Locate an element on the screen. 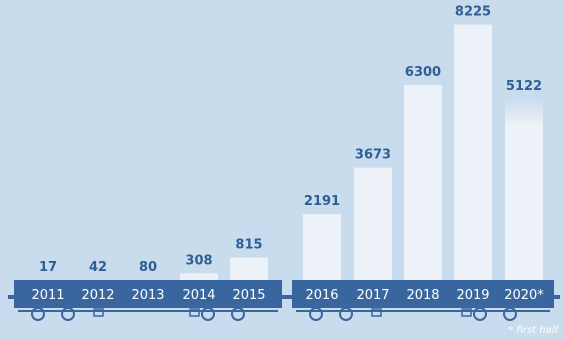  x-tick-label: 2013 is located at coordinates (147, 295).